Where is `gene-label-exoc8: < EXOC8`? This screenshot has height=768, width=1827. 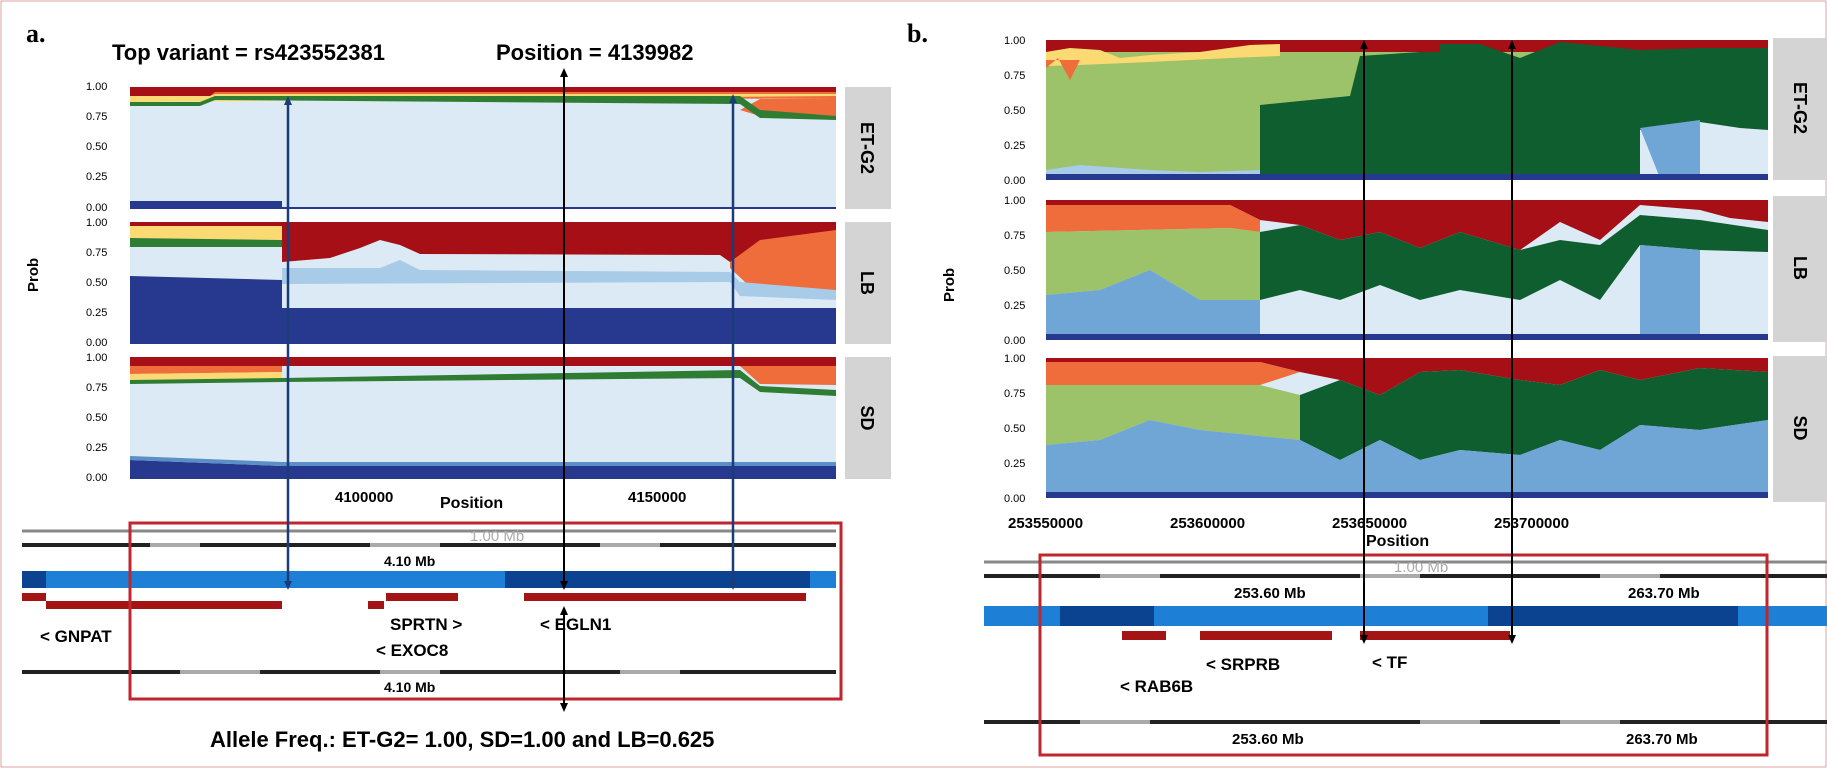 gene-label-exoc8: < EXOC8 is located at coordinates (412, 650).